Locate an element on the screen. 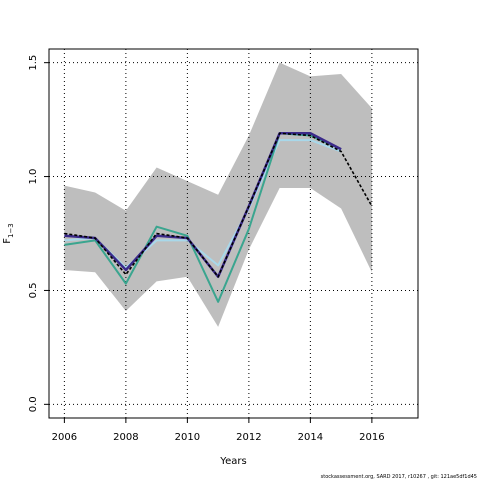  x-tick-label: 2008 is located at coordinates (125, 437).